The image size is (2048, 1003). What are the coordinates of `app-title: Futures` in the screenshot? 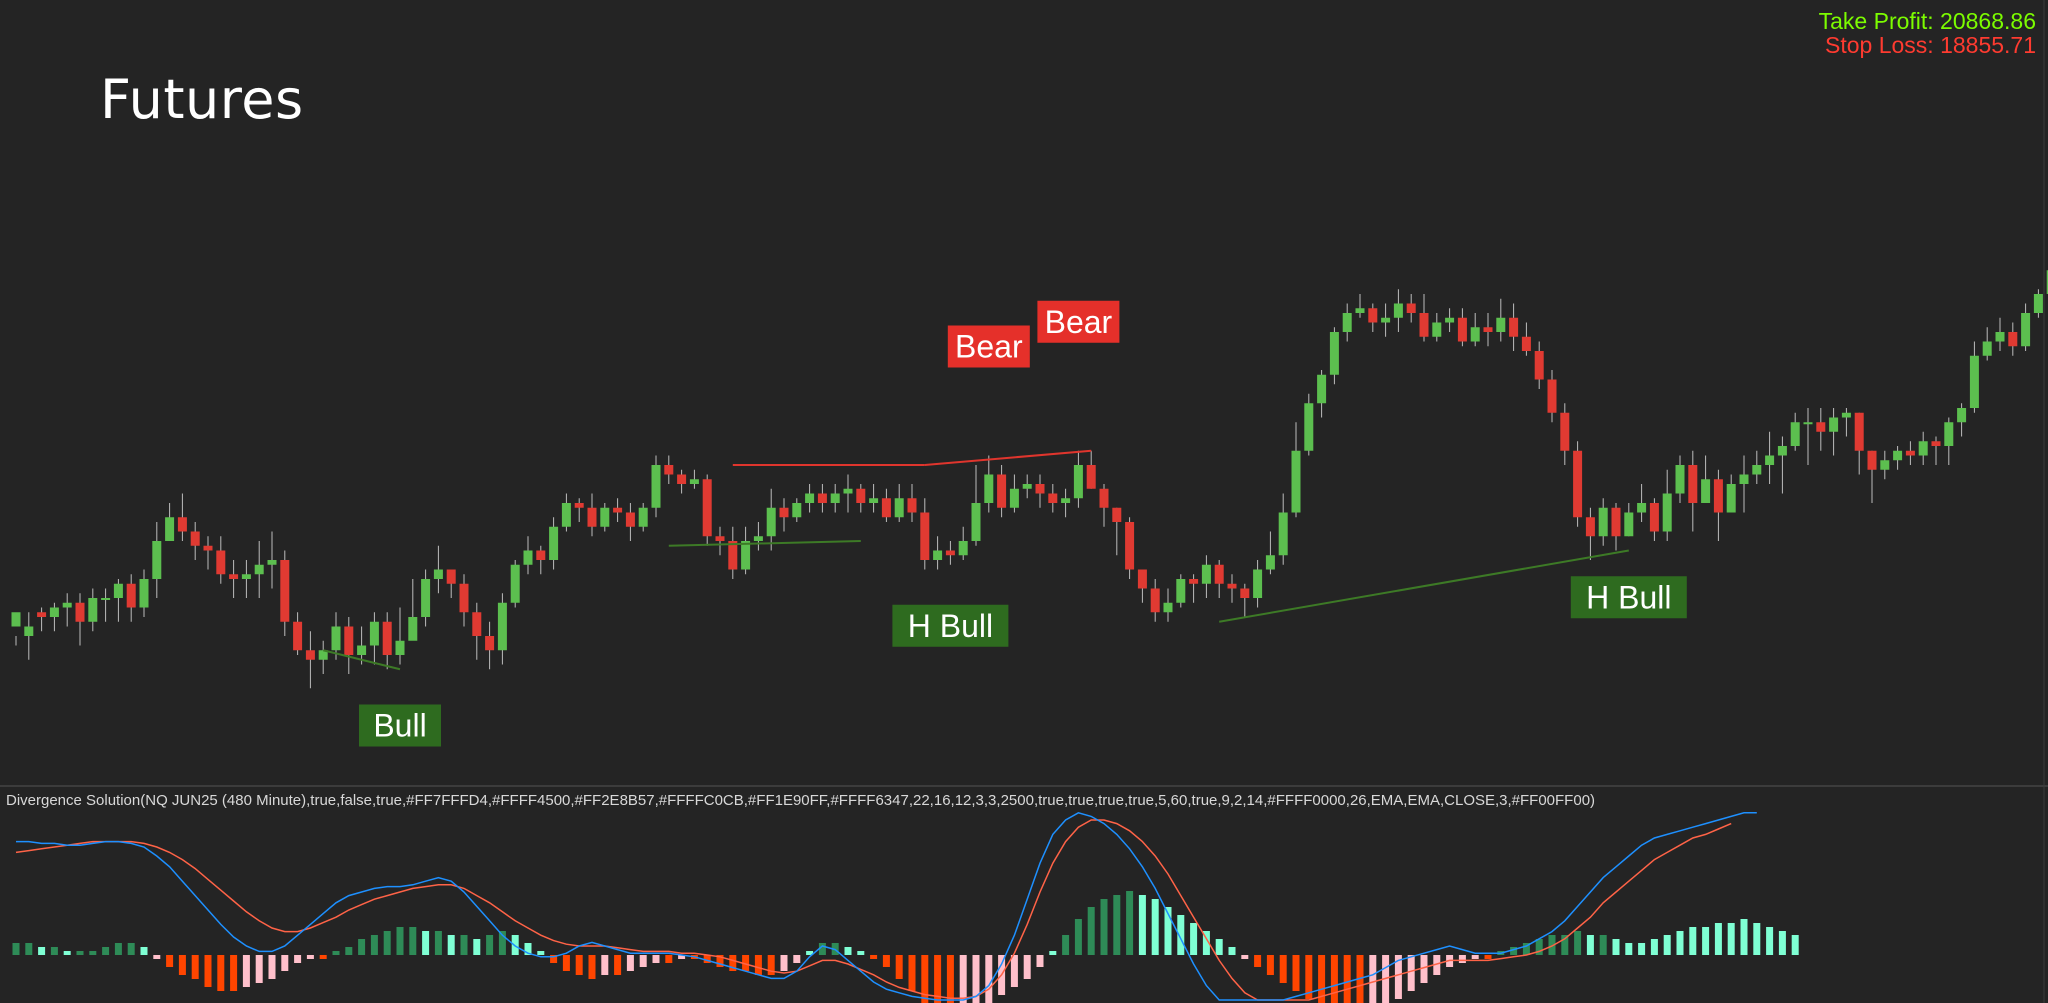 It's located at (202, 99).